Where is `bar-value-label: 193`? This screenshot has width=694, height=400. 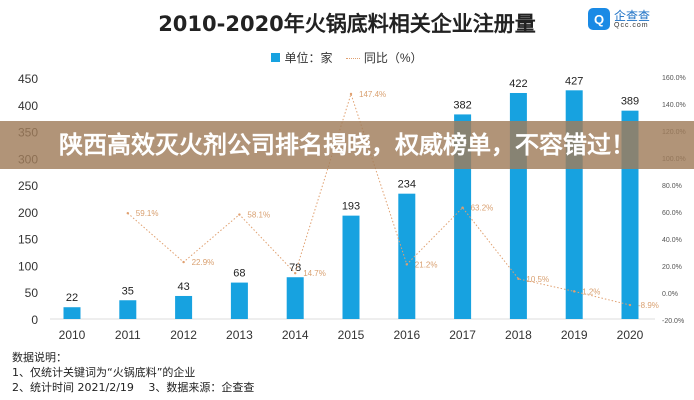 bar-value-label: 193 is located at coordinates (351, 207).